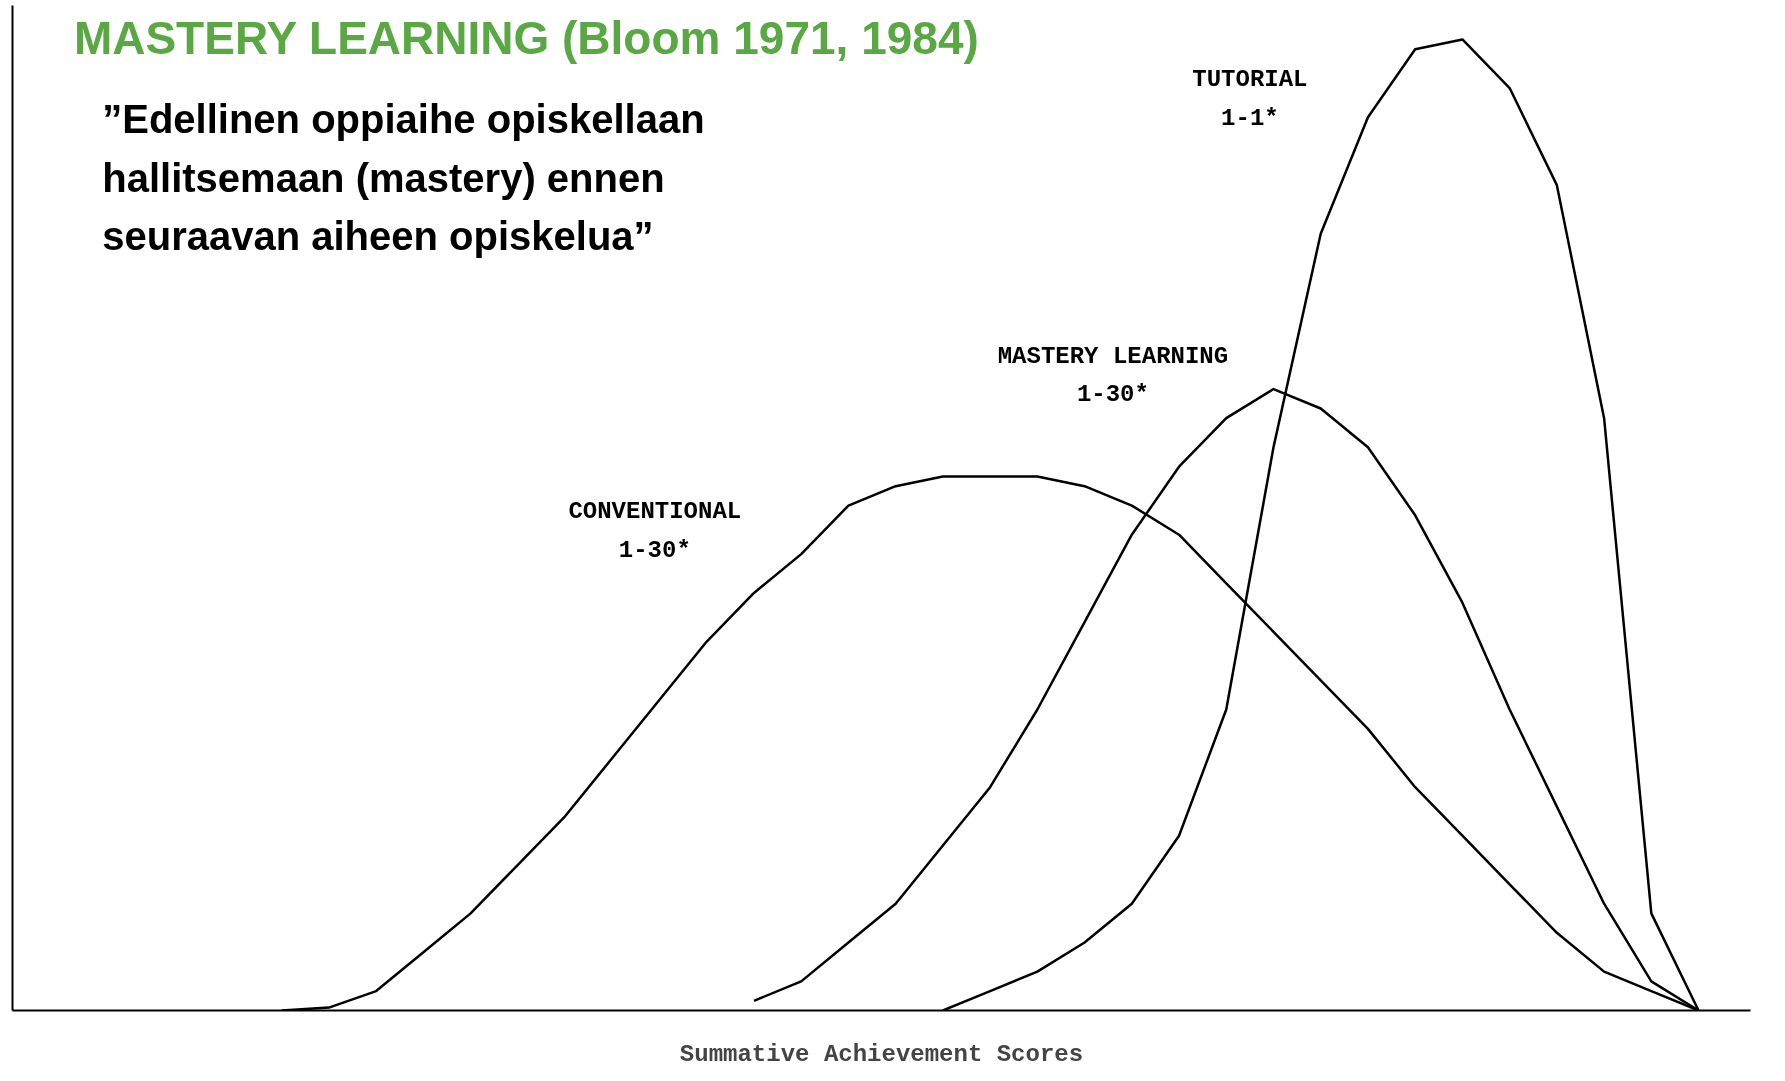 This screenshot has width=1785, height=1081. I want to click on x-axis-title: Summative Achievement Scores, so click(881, 1054).